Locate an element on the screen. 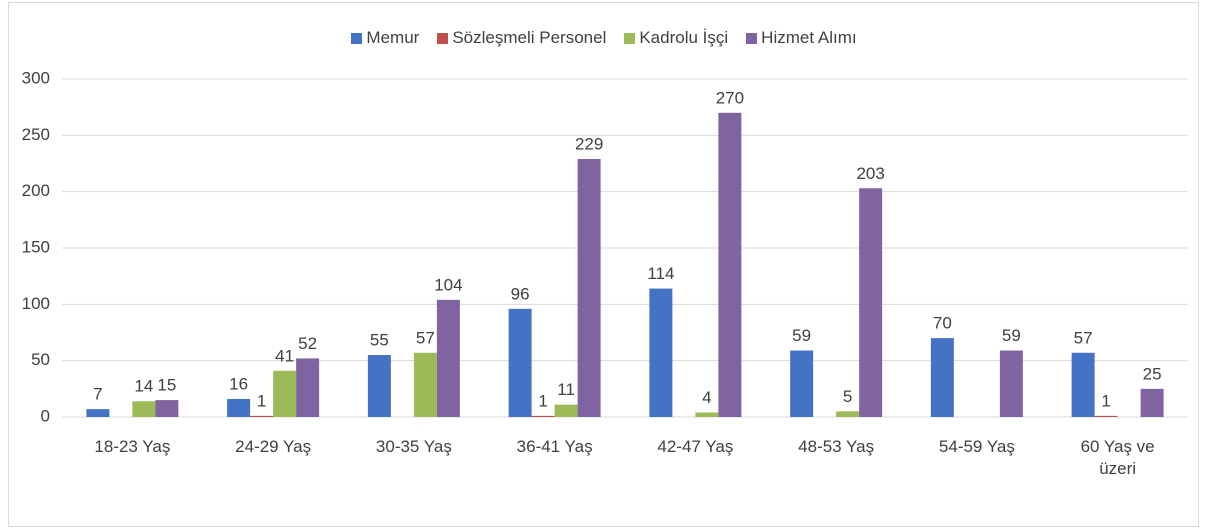  legend-label: Memur is located at coordinates (393, 37).